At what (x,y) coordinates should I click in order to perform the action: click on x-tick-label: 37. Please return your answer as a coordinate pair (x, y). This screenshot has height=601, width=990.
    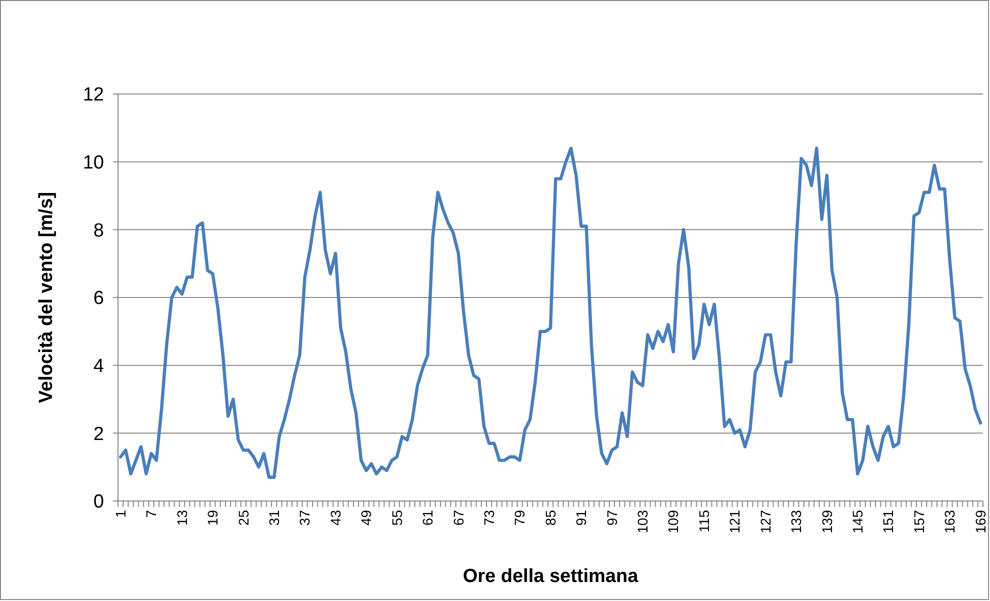
    Looking at the image, I should click on (304, 518).